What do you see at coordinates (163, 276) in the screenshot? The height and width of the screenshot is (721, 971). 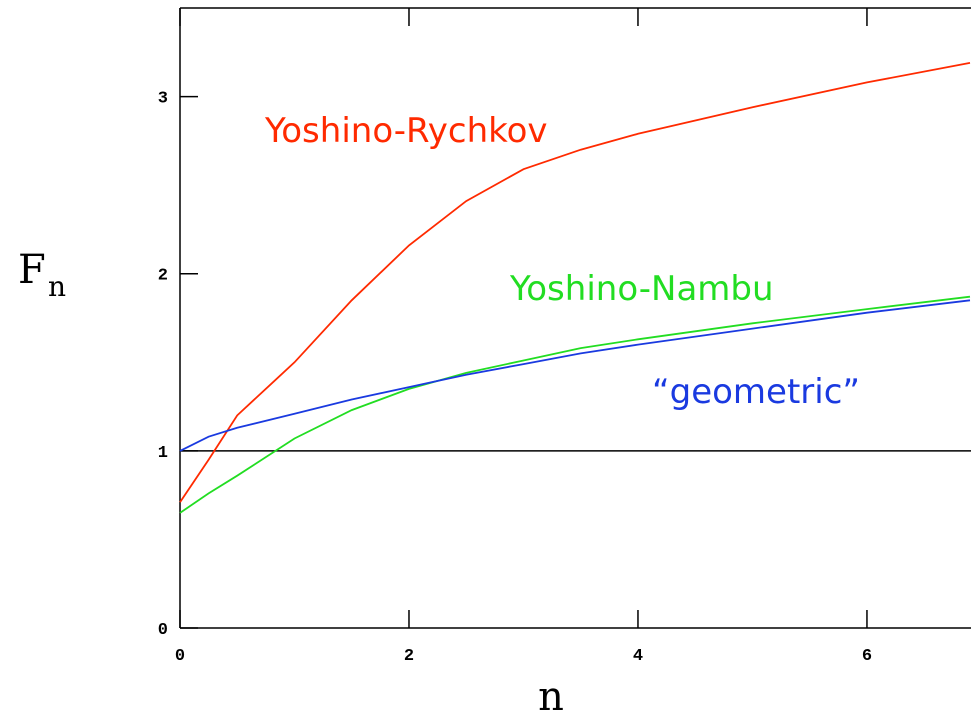 I see `y-tick-label: 2` at bounding box center [163, 276].